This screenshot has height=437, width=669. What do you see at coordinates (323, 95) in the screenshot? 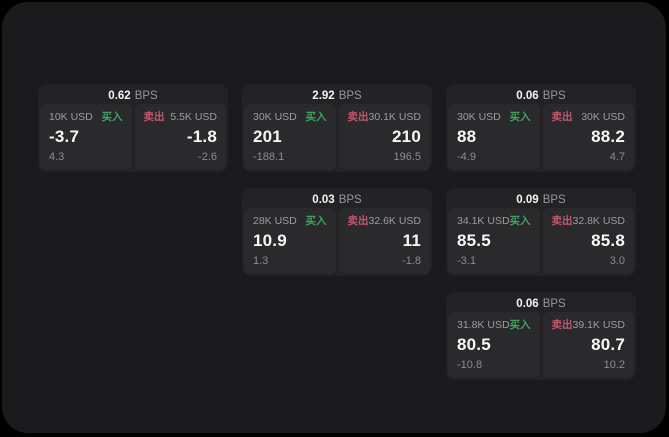
I see `bps-value: 2.92` at bounding box center [323, 95].